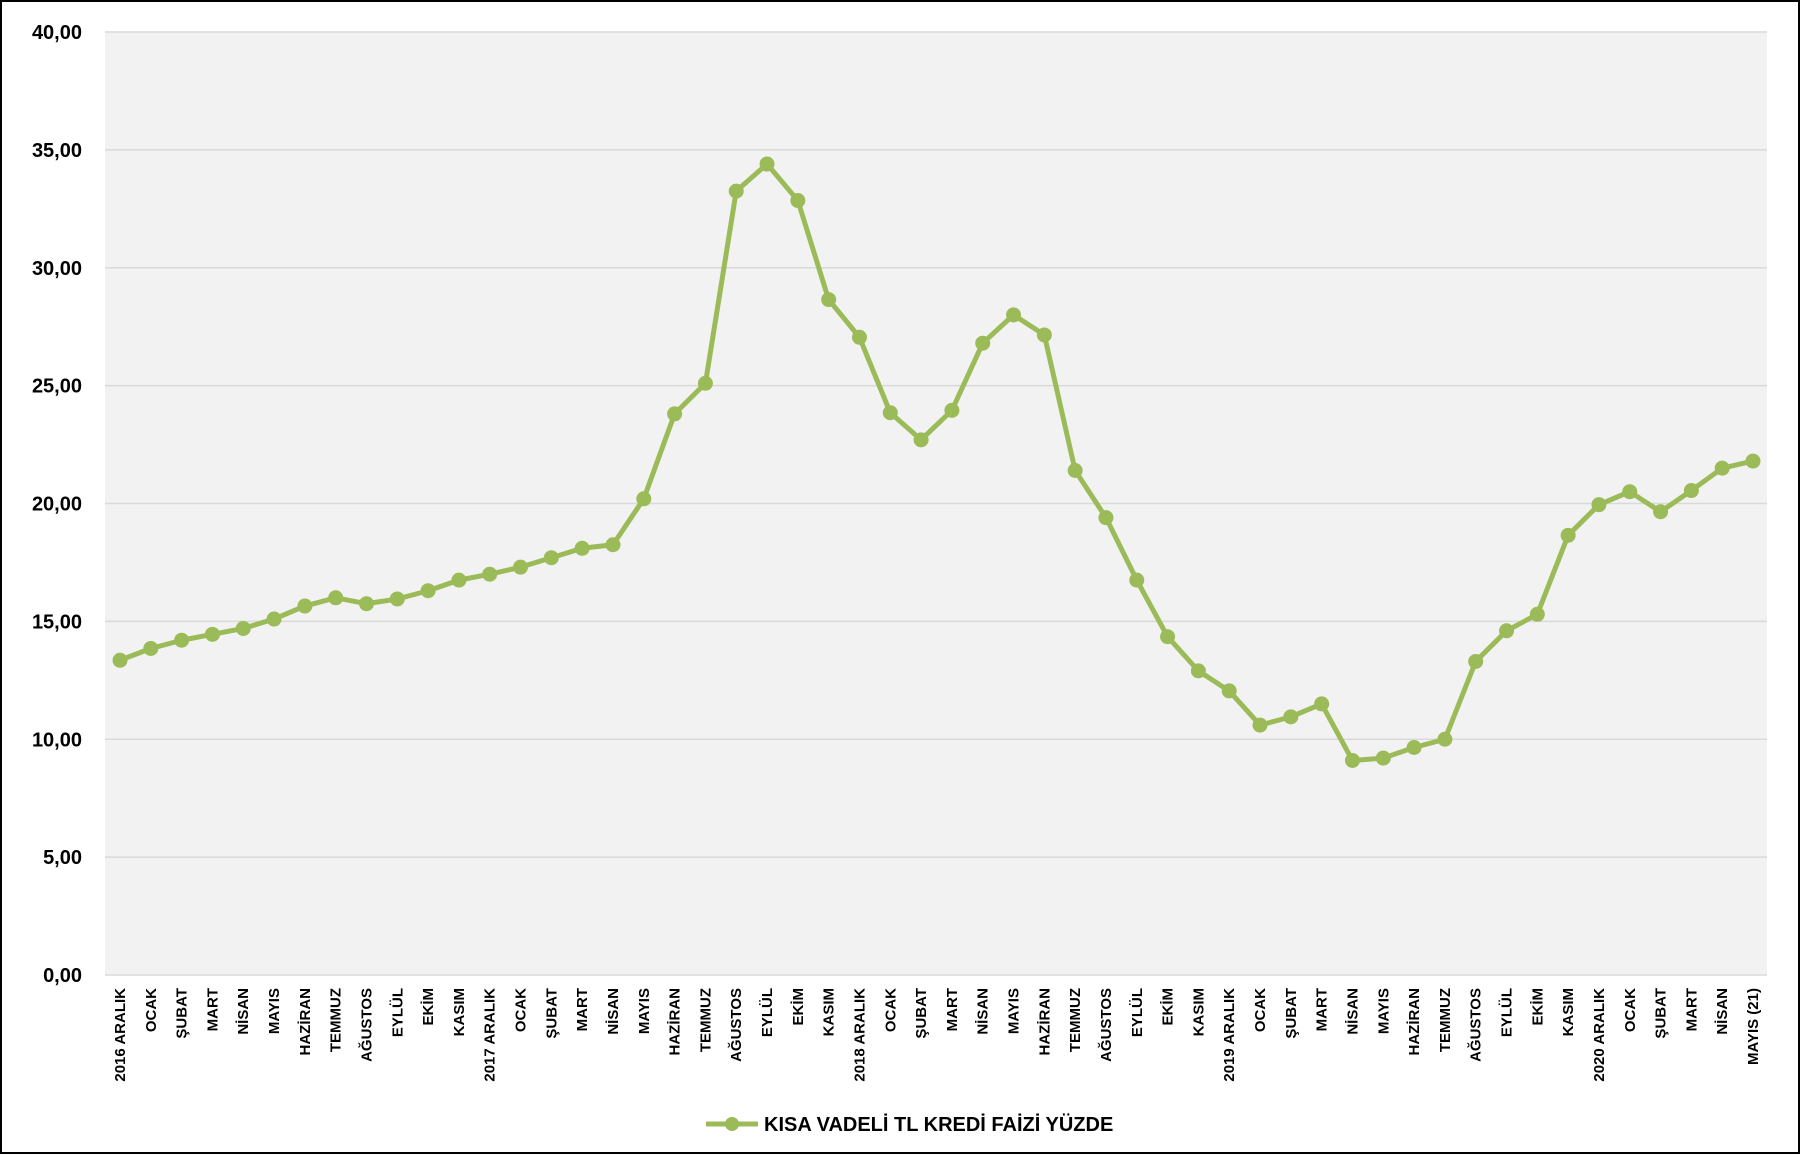 The image size is (1800, 1157). I want to click on y-tick-label: 15,00, so click(57, 622).